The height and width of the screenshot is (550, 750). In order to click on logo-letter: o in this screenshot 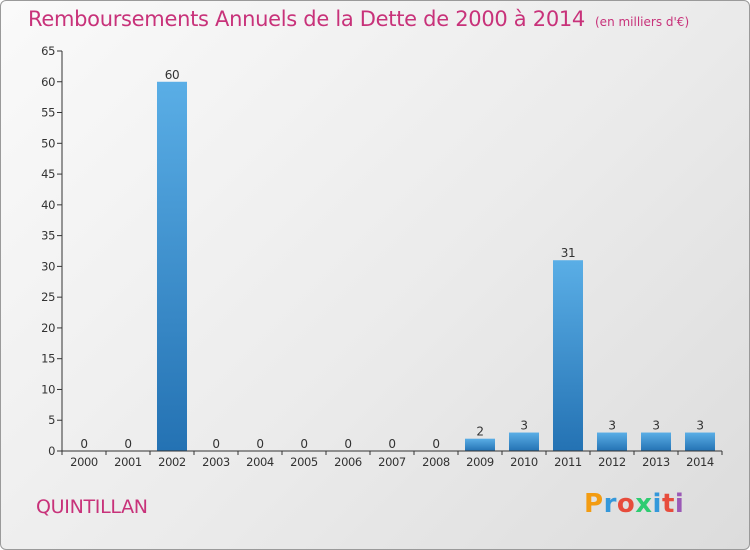, I will do `click(626, 504)`.